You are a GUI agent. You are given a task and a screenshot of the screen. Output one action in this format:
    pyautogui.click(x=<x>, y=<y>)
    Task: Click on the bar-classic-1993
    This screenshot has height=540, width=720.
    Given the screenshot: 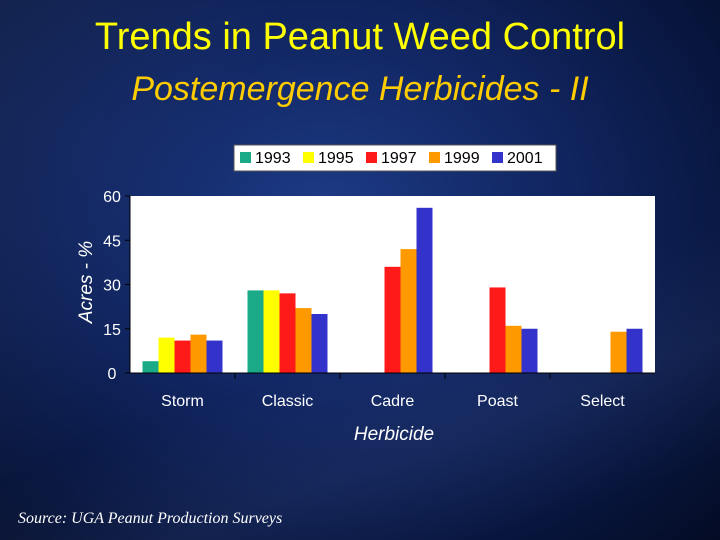 What is the action you would take?
    pyautogui.click(x=255, y=331)
    